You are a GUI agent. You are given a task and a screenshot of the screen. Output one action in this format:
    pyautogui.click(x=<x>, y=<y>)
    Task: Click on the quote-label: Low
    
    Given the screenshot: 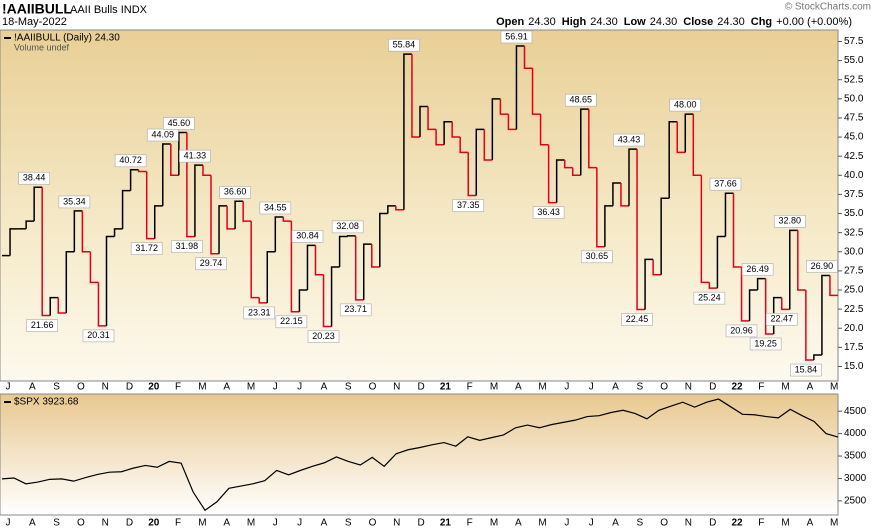 What is the action you would take?
    pyautogui.click(x=635, y=22)
    